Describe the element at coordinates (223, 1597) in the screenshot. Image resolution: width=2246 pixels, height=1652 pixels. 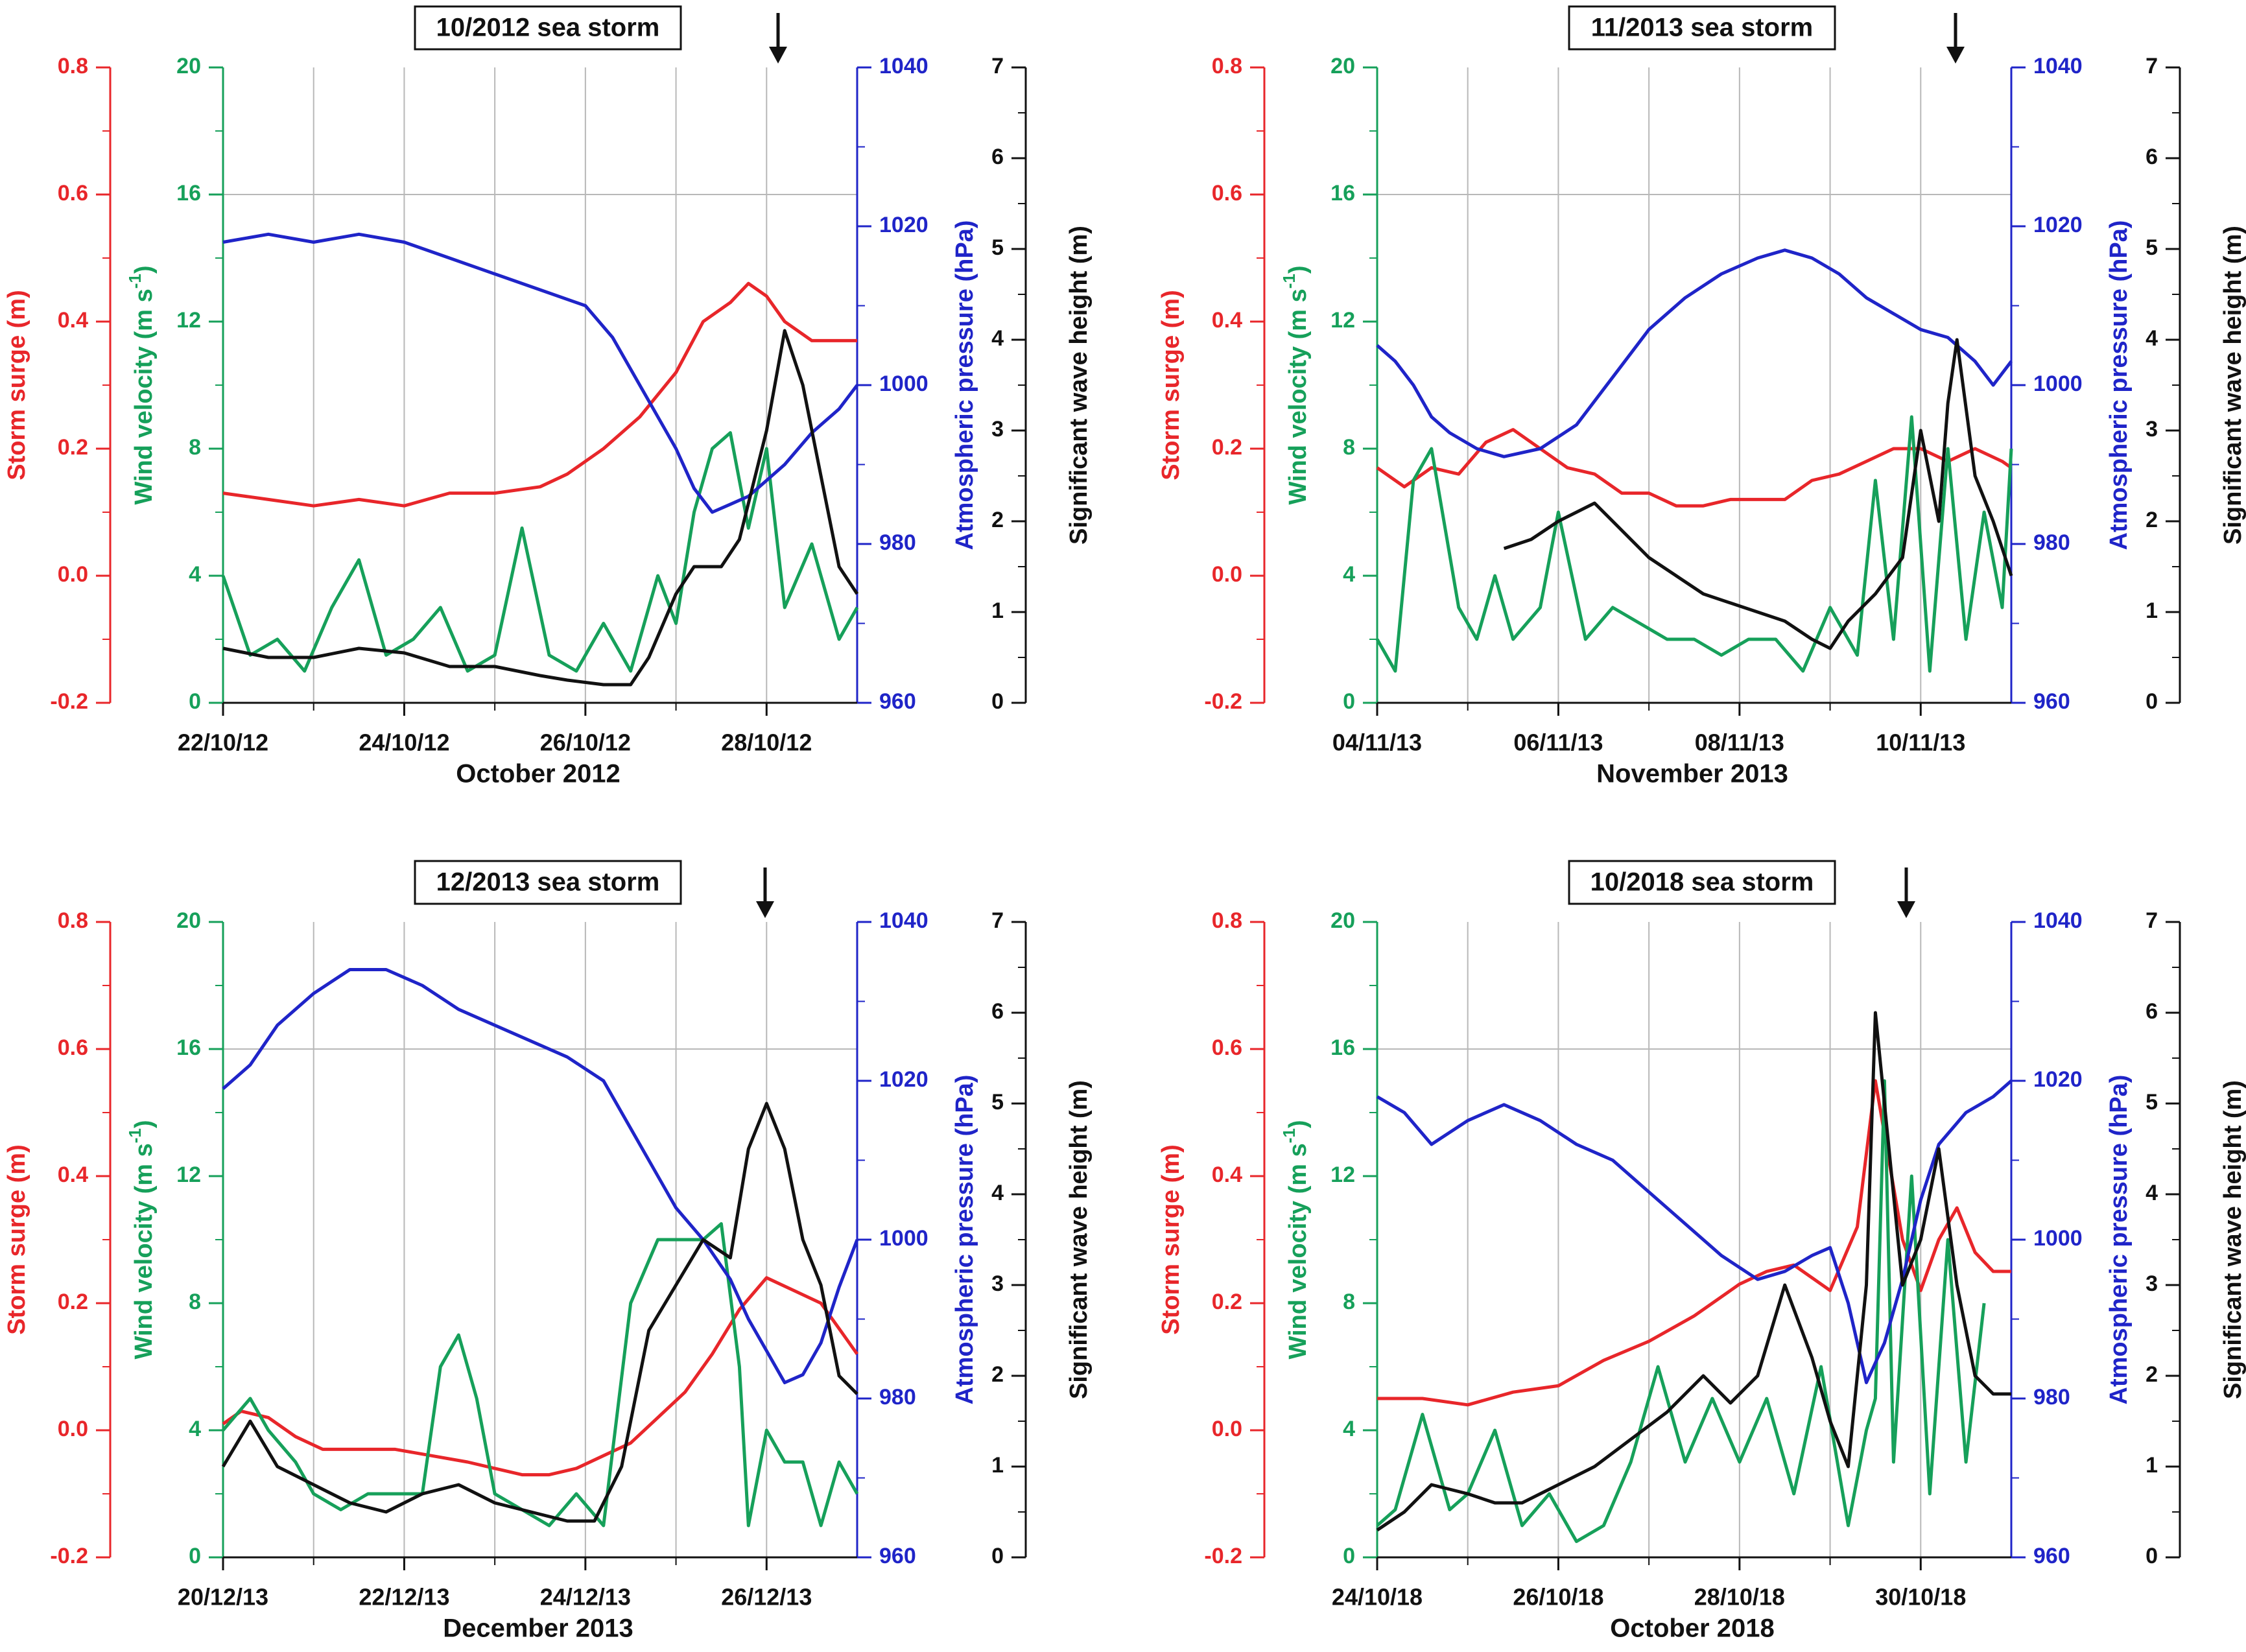
I see `x-tick-label: 20/12/13` at that location.